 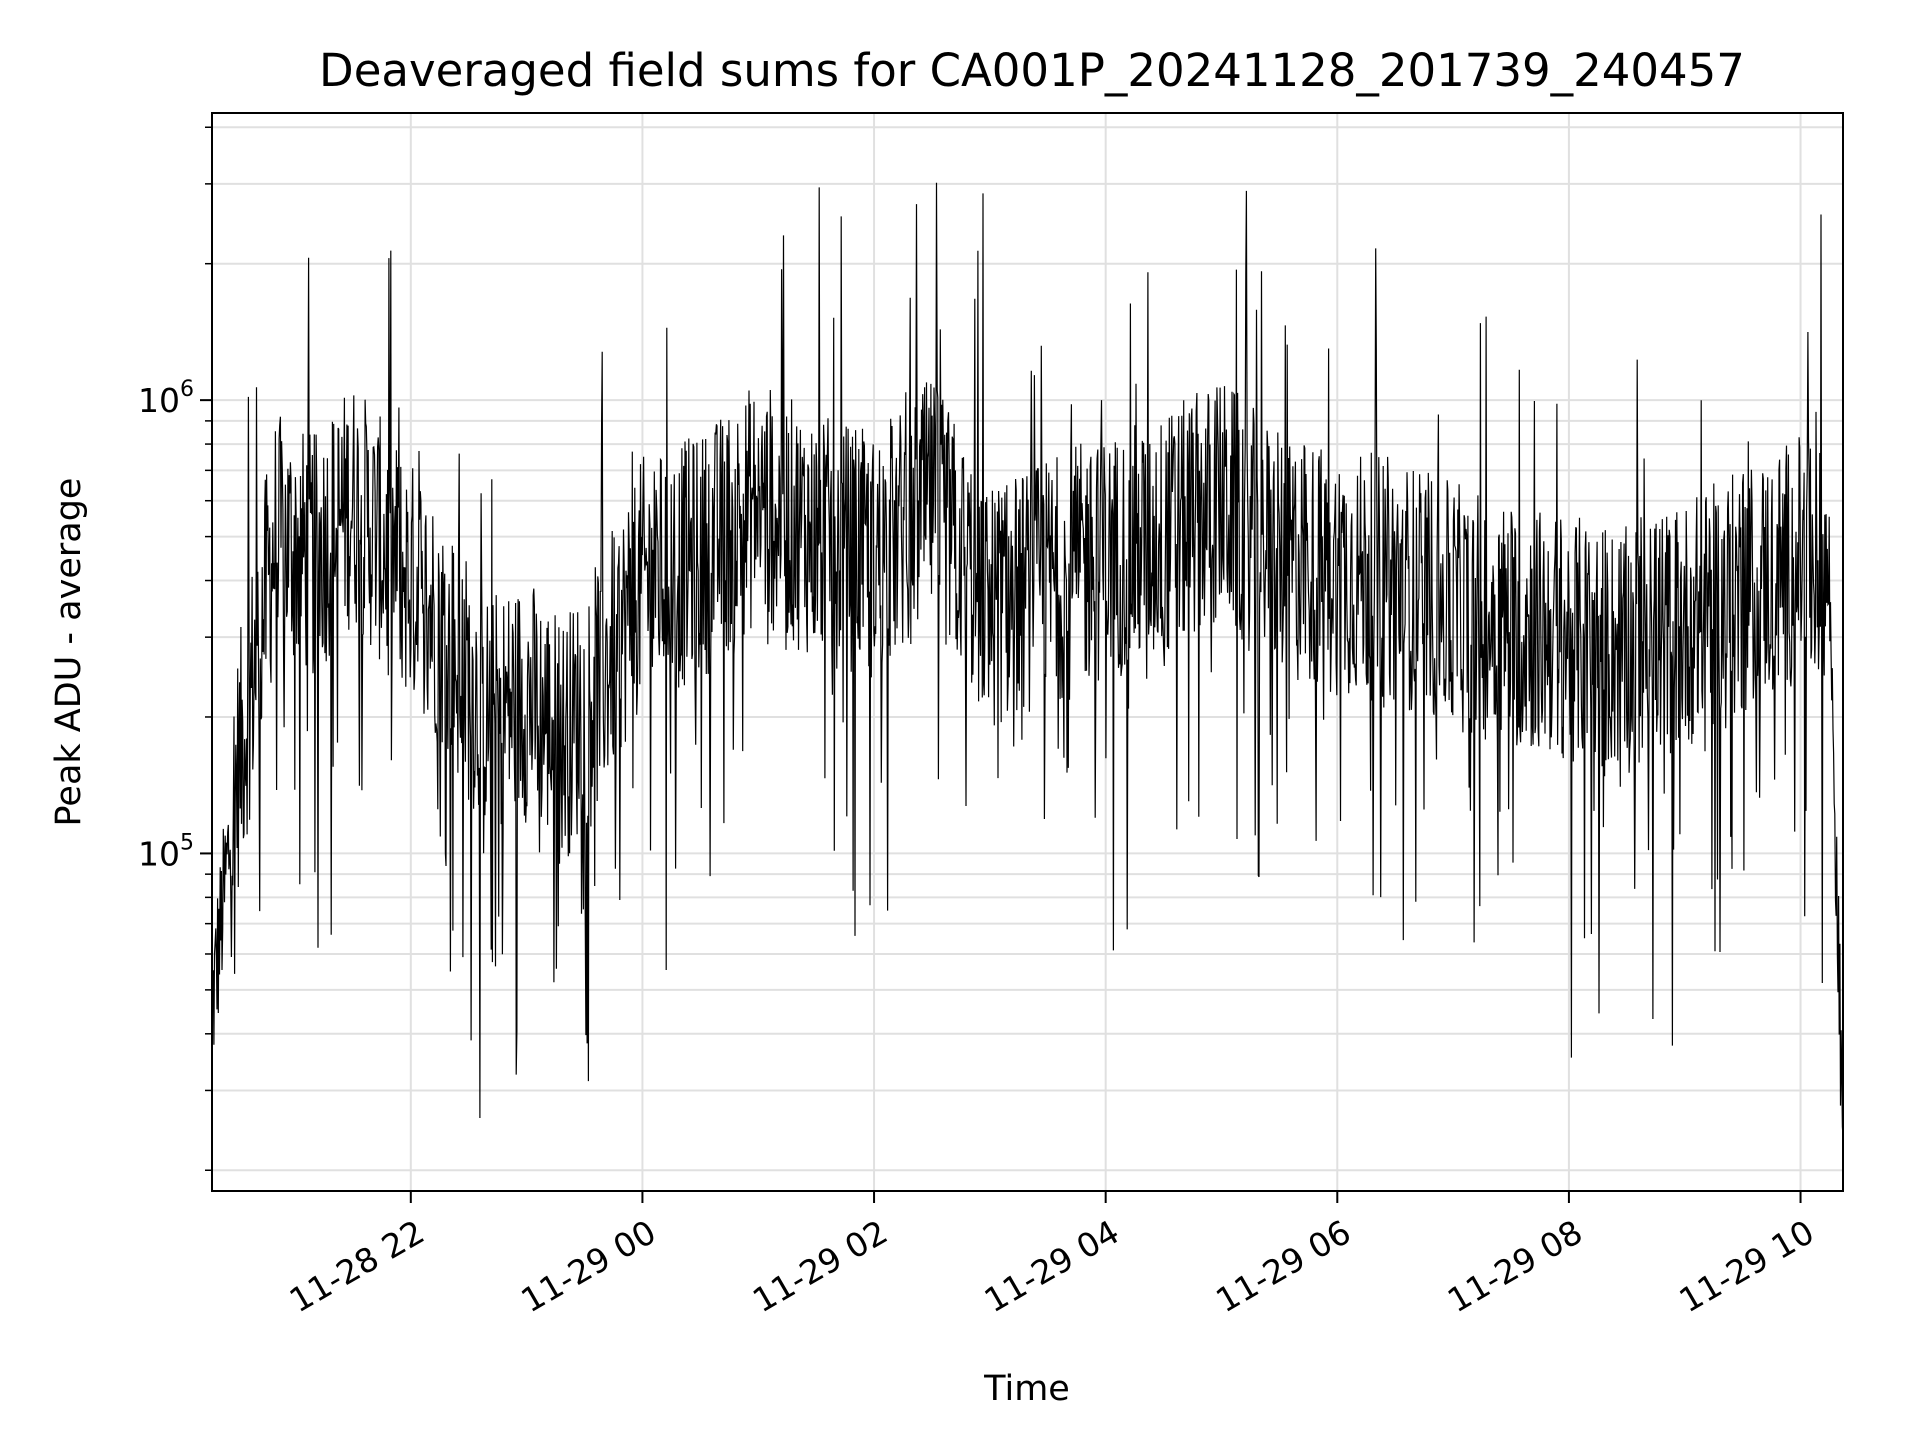 I want to click on y-axis-label: Peak ADU - average, so click(x=69, y=652).